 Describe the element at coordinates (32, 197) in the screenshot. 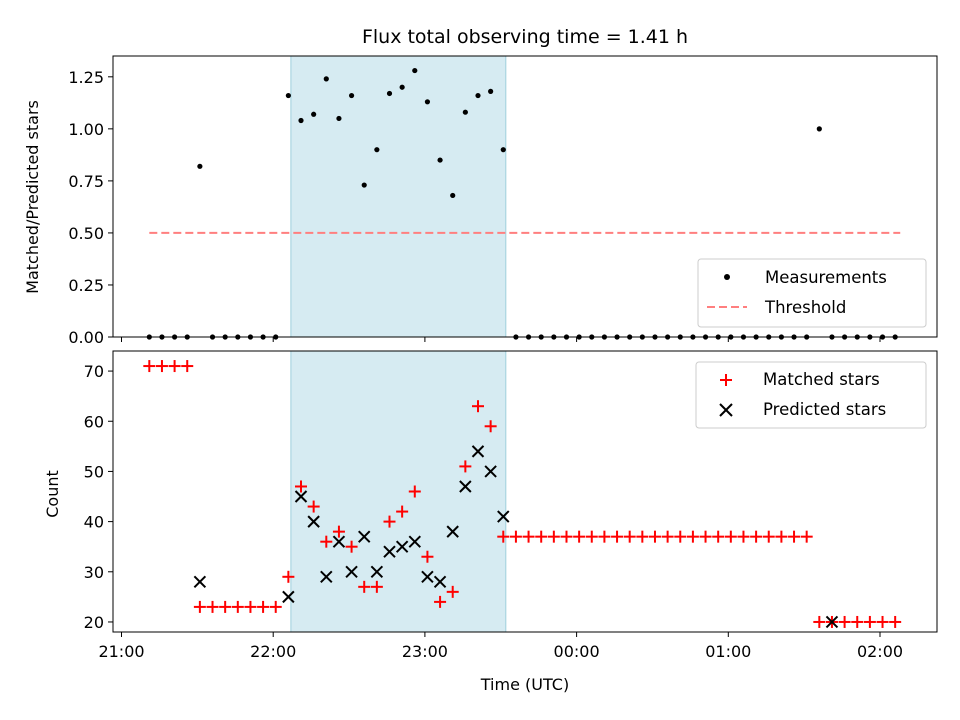

I see `top-y-axis-label: Matched/Predicted stars` at that location.